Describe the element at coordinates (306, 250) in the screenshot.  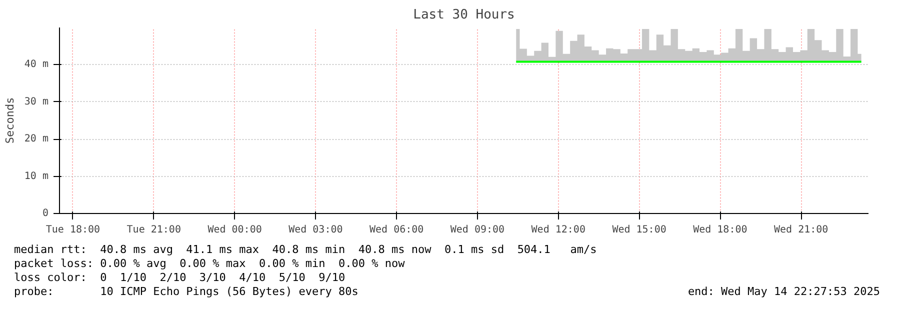
I see `text: median rtt: 40.8 ms avg 41.1 ms max 40.8 ms min 40.8 ms now 0.1 ms sd 504.1 am/s` at that location.